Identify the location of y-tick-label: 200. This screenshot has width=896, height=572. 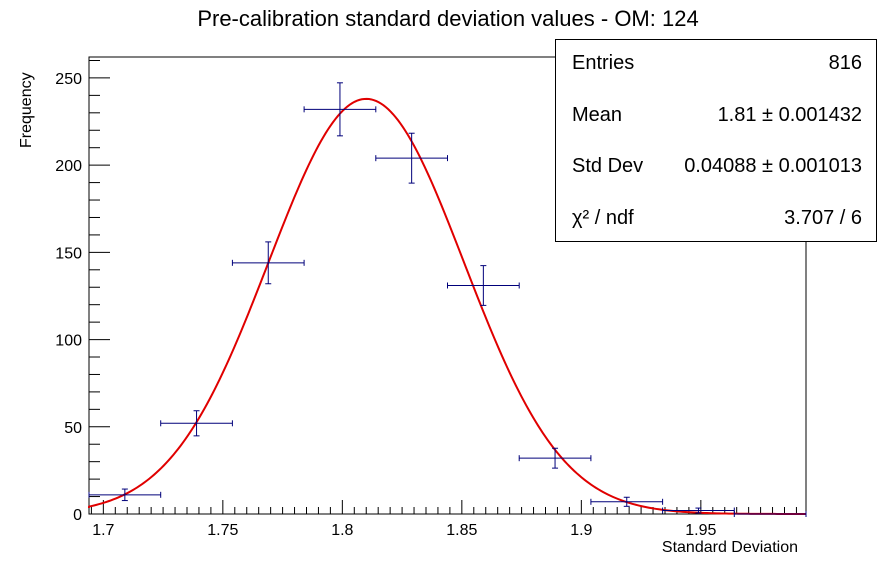
(68, 166).